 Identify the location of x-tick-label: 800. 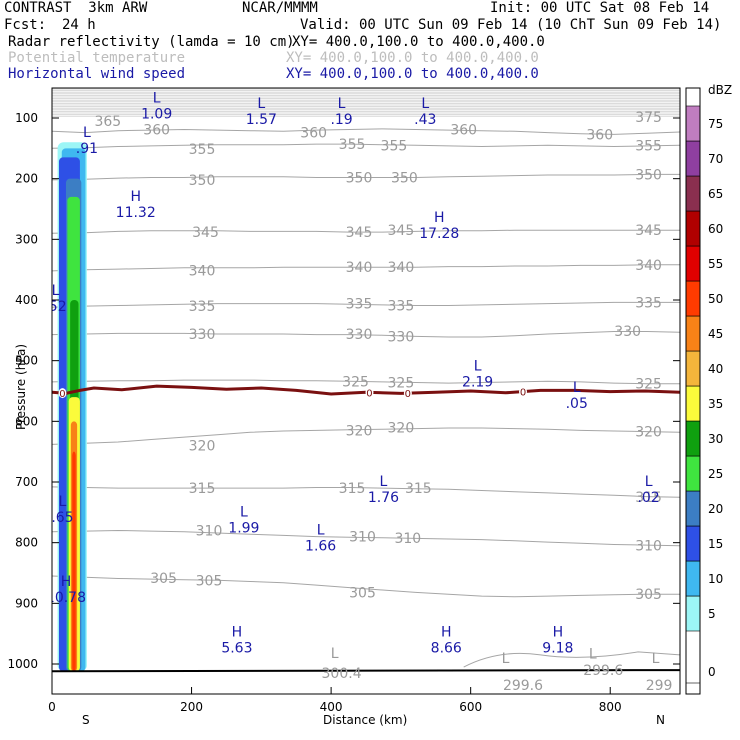
(610, 707).